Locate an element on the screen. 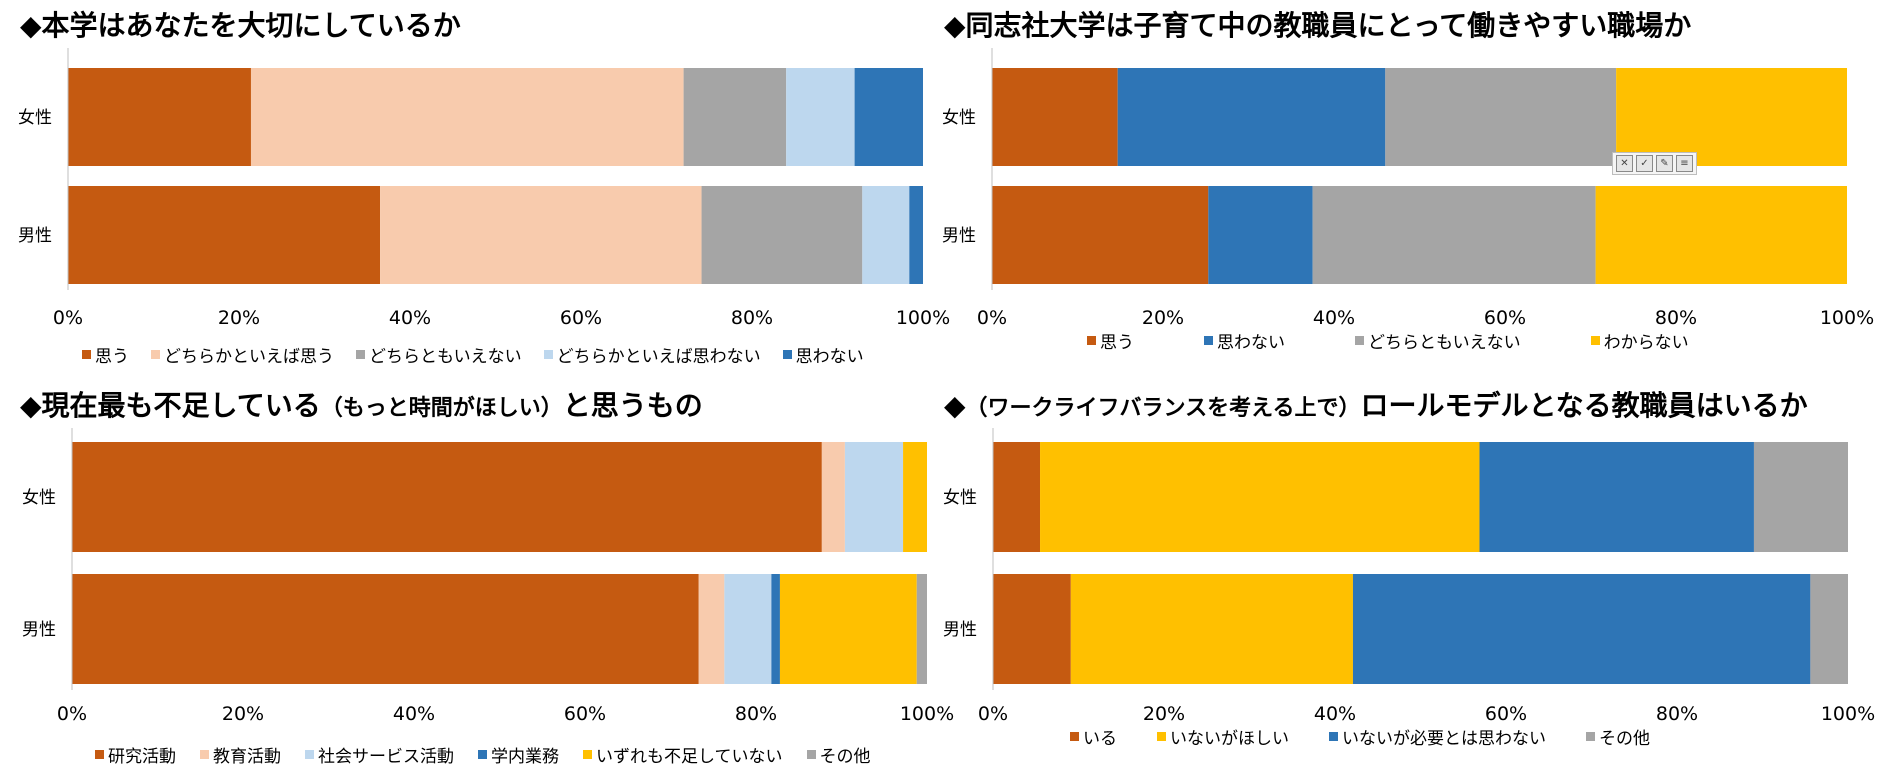 This screenshot has height=771, width=1895. chart-1-legend: 思う どちらかといえば思う どちらともいえない どちらかといえば思わない 思わない is located at coordinates (484, 354).